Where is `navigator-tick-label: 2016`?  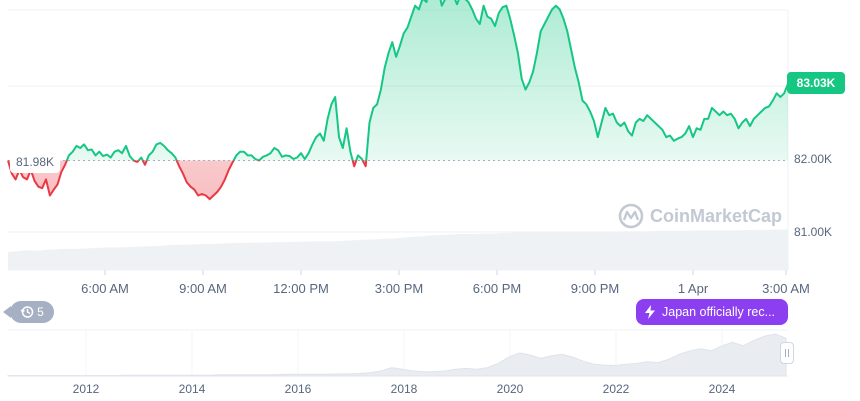
navigator-tick-label: 2016 is located at coordinates (298, 389).